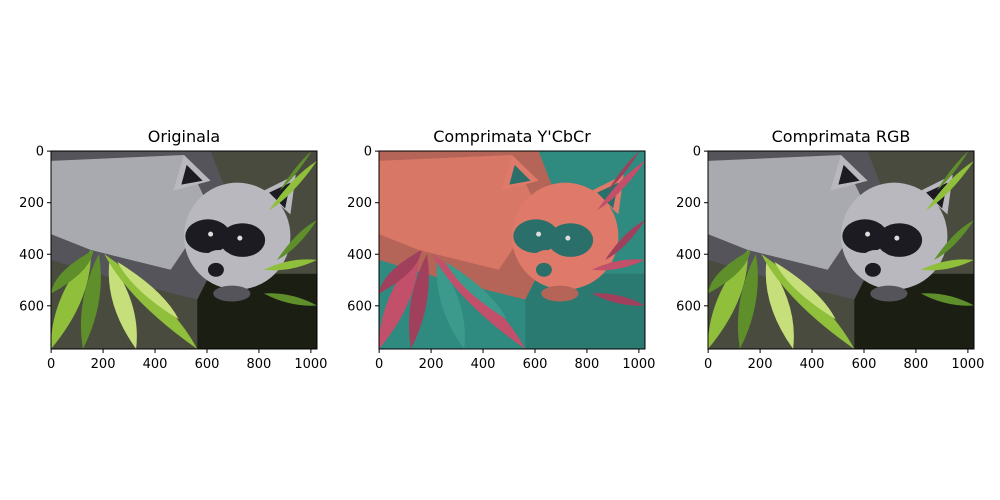  Describe the element at coordinates (512, 136) in the screenshot. I see `panel-title-ycbcr: Comprimata Y'CbCr` at that location.